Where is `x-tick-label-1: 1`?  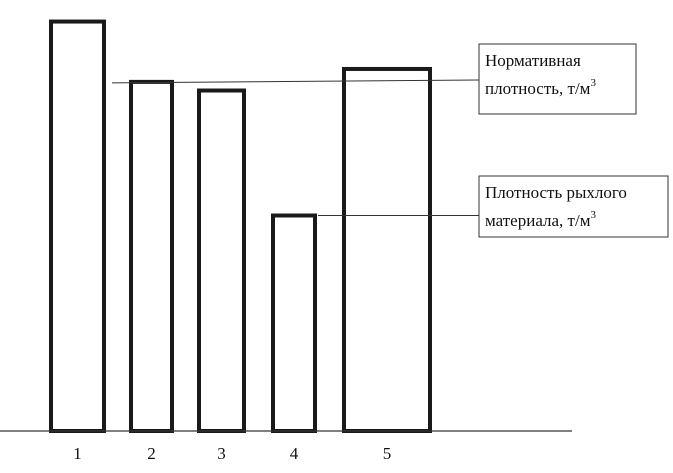 x-tick-label-1: 1 is located at coordinates (77, 453).